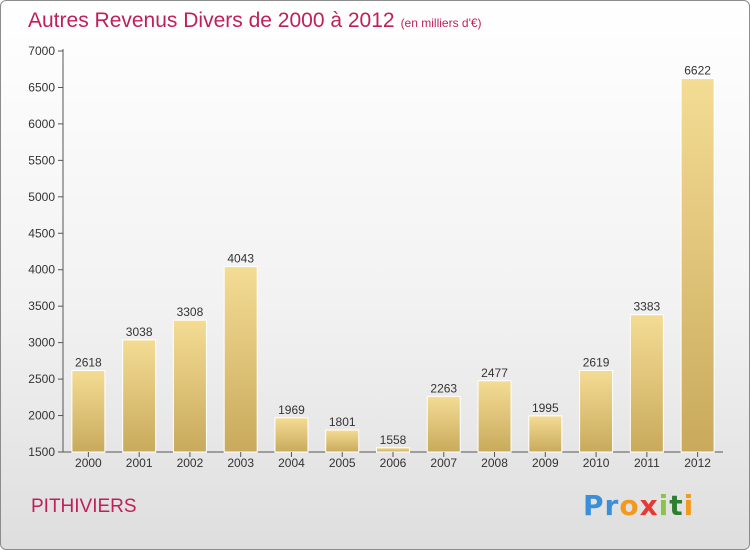 Image resolution: width=750 pixels, height=550 pixels. I want to click on x-tick-label: 2002, so click(190, 463).